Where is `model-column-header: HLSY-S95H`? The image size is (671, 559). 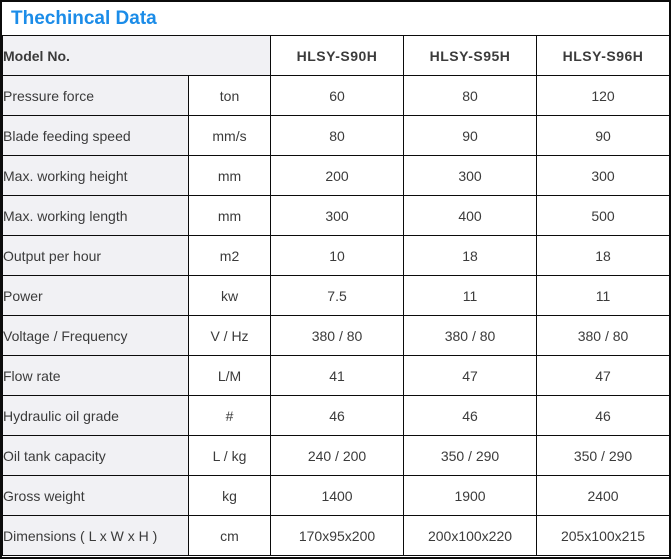 model-column-header: HLSY-S95H is located at coordinates (470, 55).